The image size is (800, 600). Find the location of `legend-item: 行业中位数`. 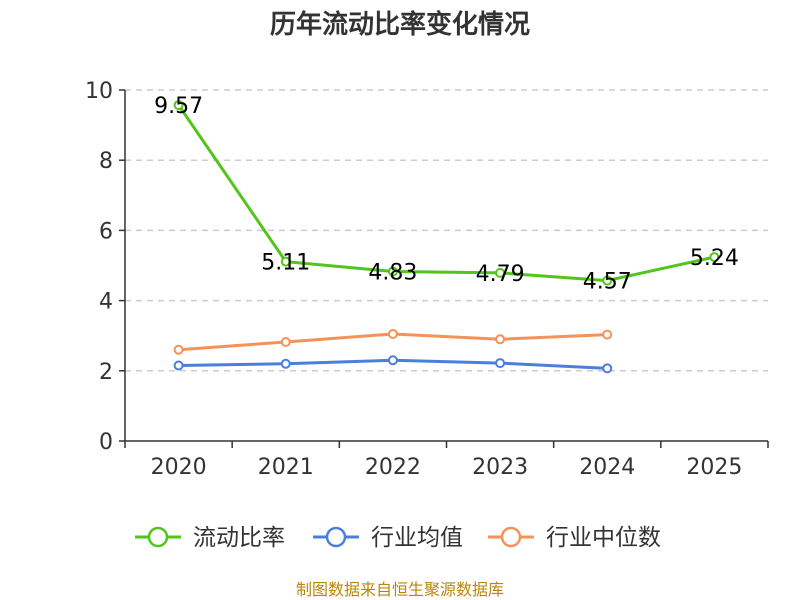

legend-item: 行业中位数 is located at coordinates (574, 538).